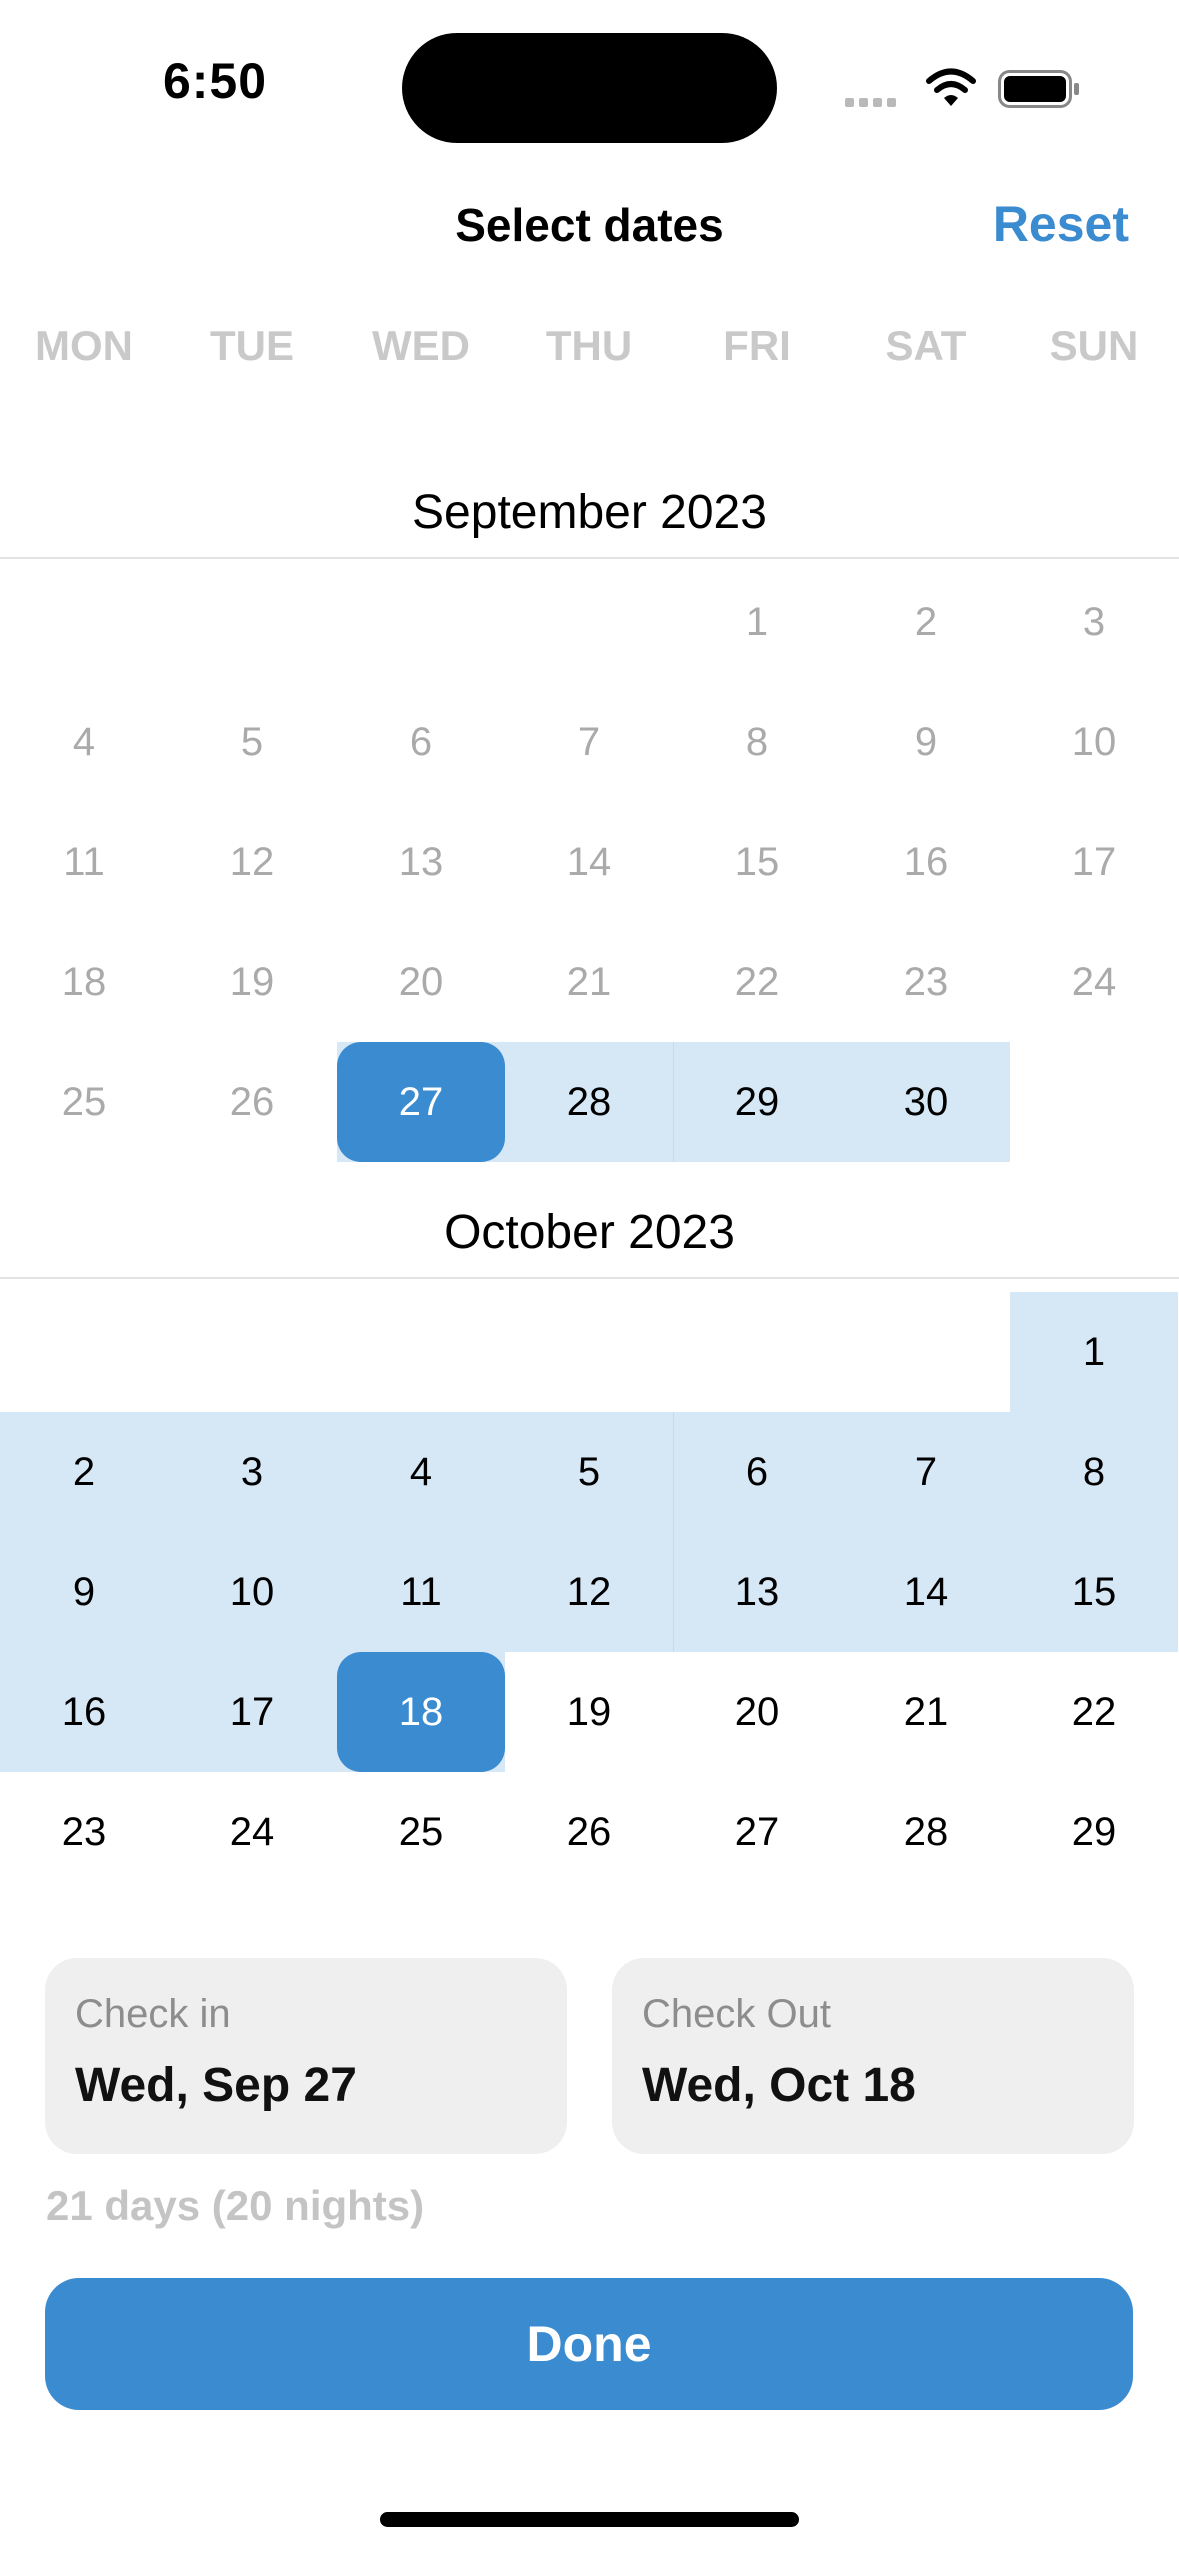  Describe the element at coordinates (589, 1232) in the screenshot. I see `month-title: October 2023` at that location.